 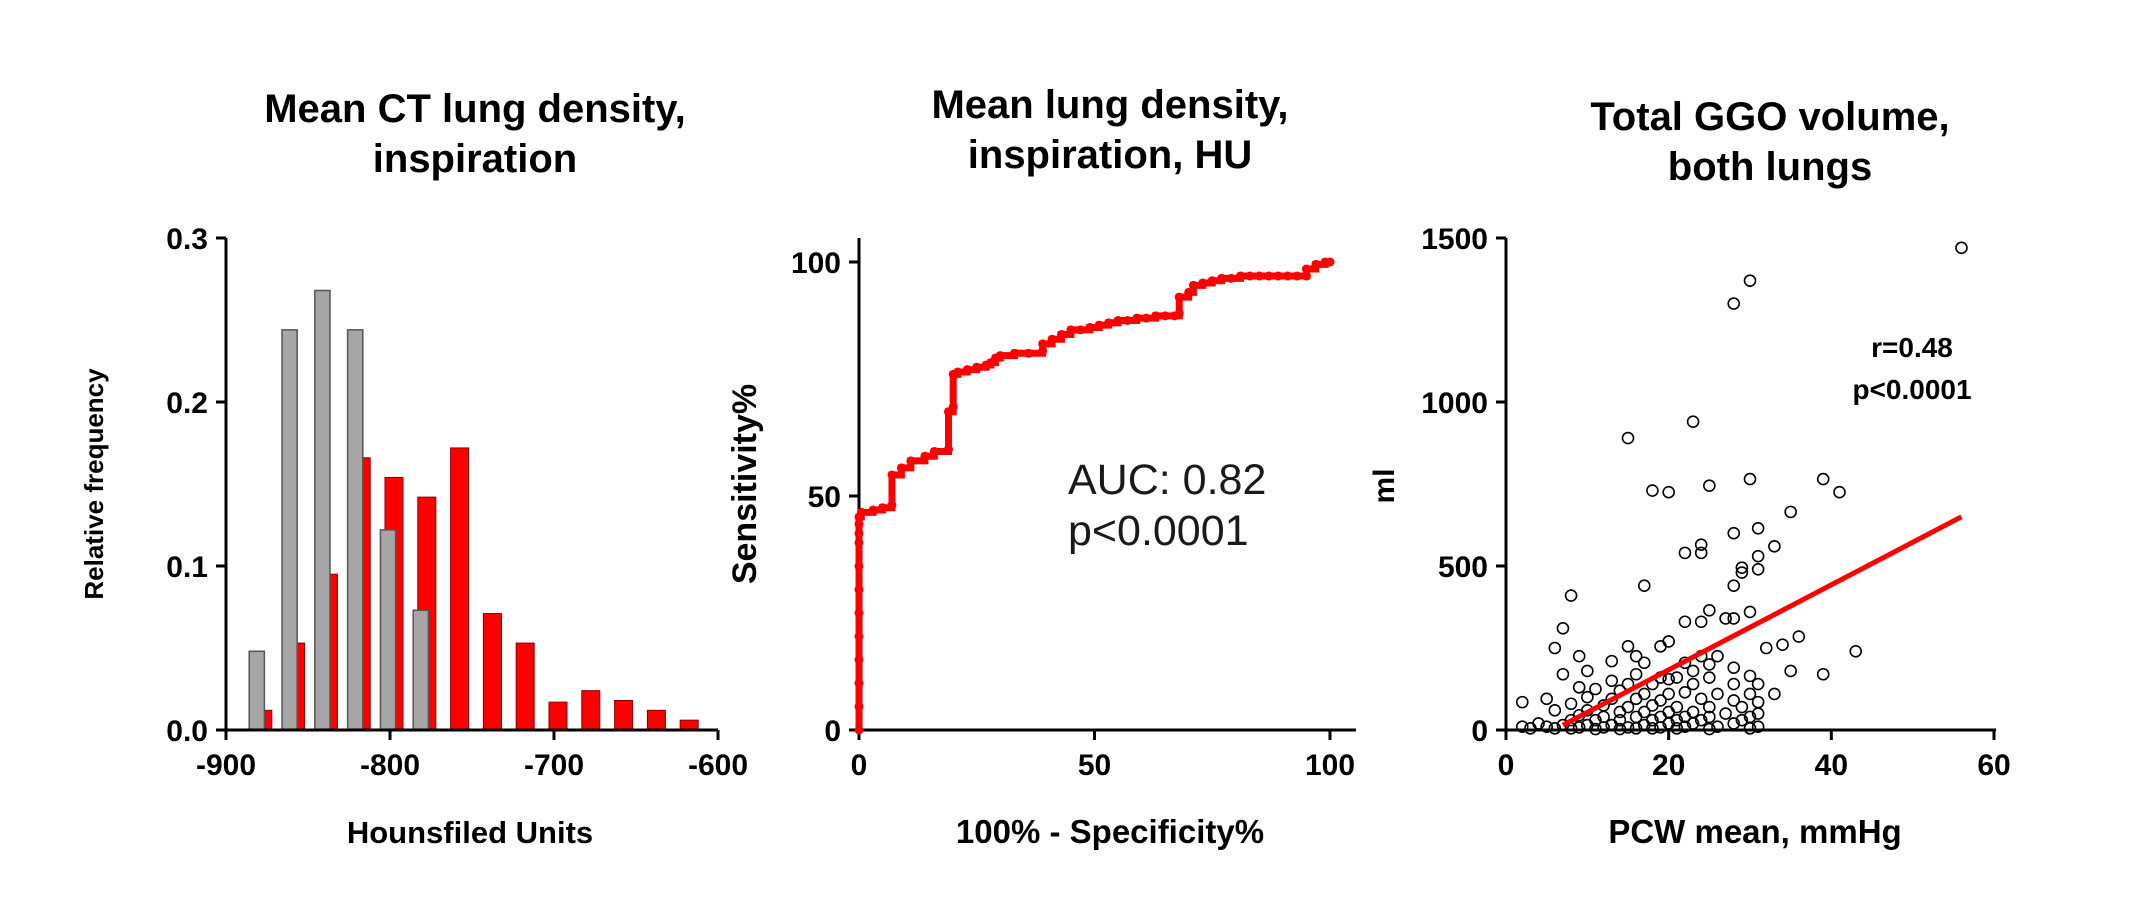 What do you see at coordinates (94, 484) in the screenshot?
I see `histogram-y-axis-label: Relative frequency` at bounding box center [94, 484].